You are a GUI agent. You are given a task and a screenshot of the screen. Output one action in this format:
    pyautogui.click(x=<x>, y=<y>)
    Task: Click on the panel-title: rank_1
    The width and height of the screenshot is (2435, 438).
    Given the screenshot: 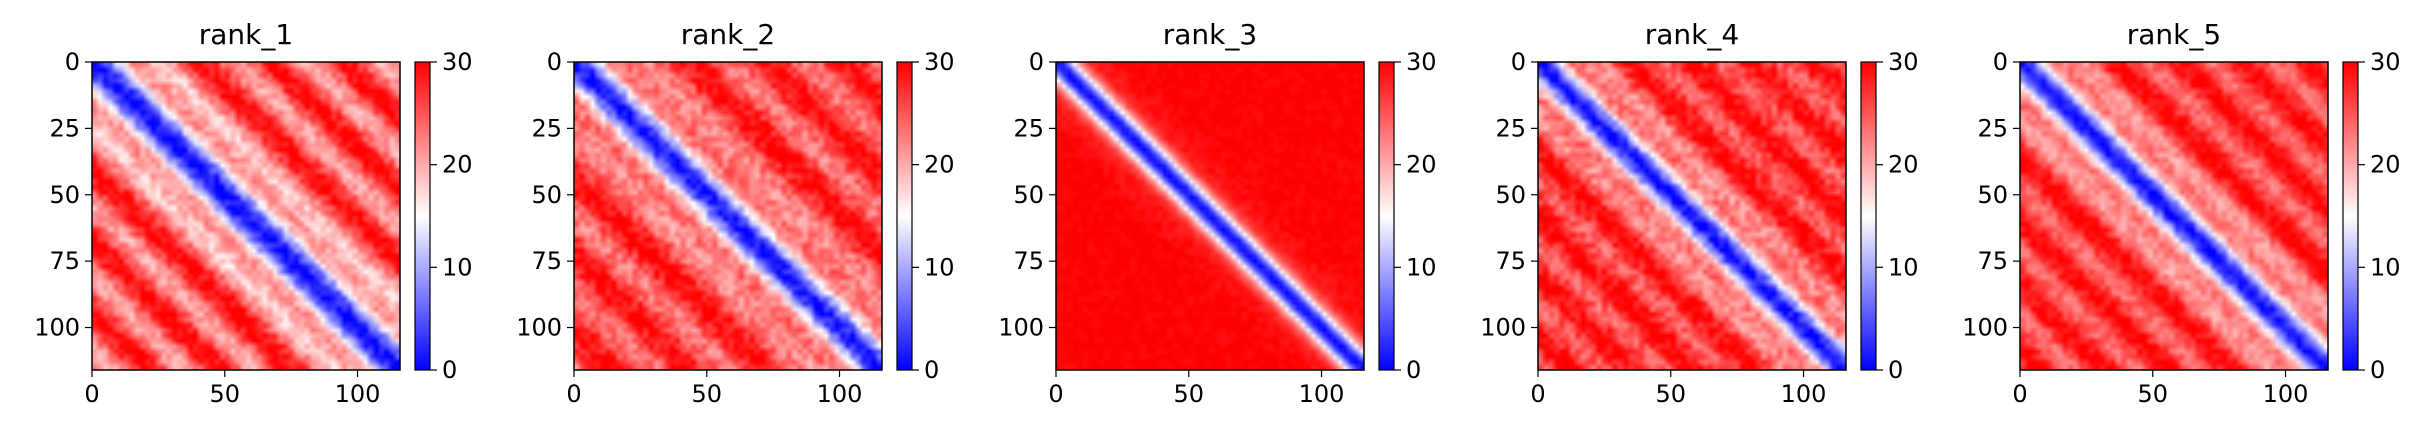 What is the action you would take?
    pyautogui.click(x=246, y=34)
    